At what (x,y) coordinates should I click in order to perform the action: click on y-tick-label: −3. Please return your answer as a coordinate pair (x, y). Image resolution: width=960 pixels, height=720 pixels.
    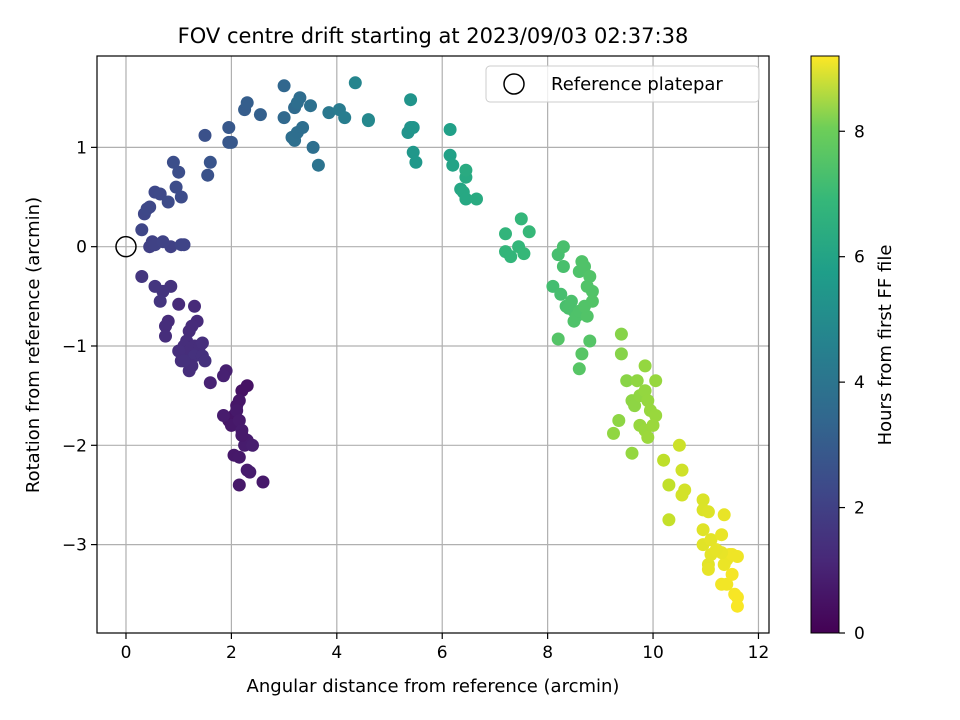
    Looking at the image, I should click on (74, 546).